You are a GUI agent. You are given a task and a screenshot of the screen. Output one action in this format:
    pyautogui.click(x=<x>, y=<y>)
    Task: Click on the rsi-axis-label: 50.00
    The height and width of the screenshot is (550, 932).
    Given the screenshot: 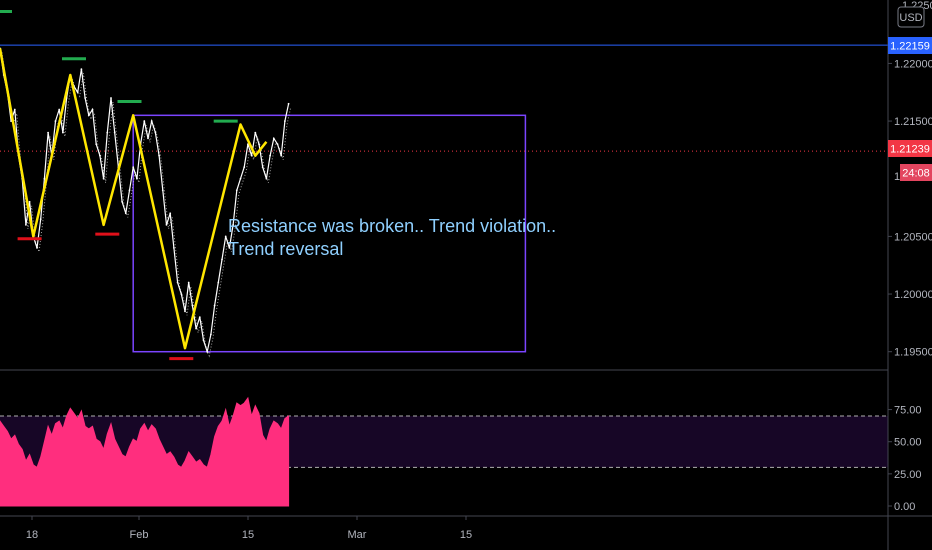 What is the action you would take?
    pyautogui.click(x=908, y=443)
    